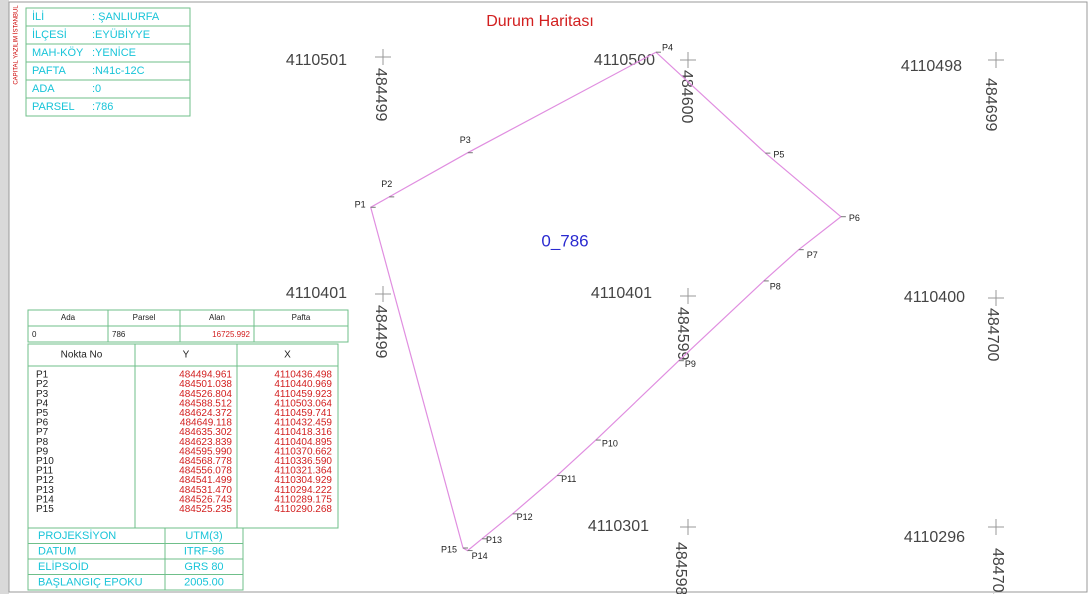 The width and height of the screenshot is (1090, 599). Describe the element at coordinates (301, 317) in the screenshot. I see `table-header: Pafta` at that location.